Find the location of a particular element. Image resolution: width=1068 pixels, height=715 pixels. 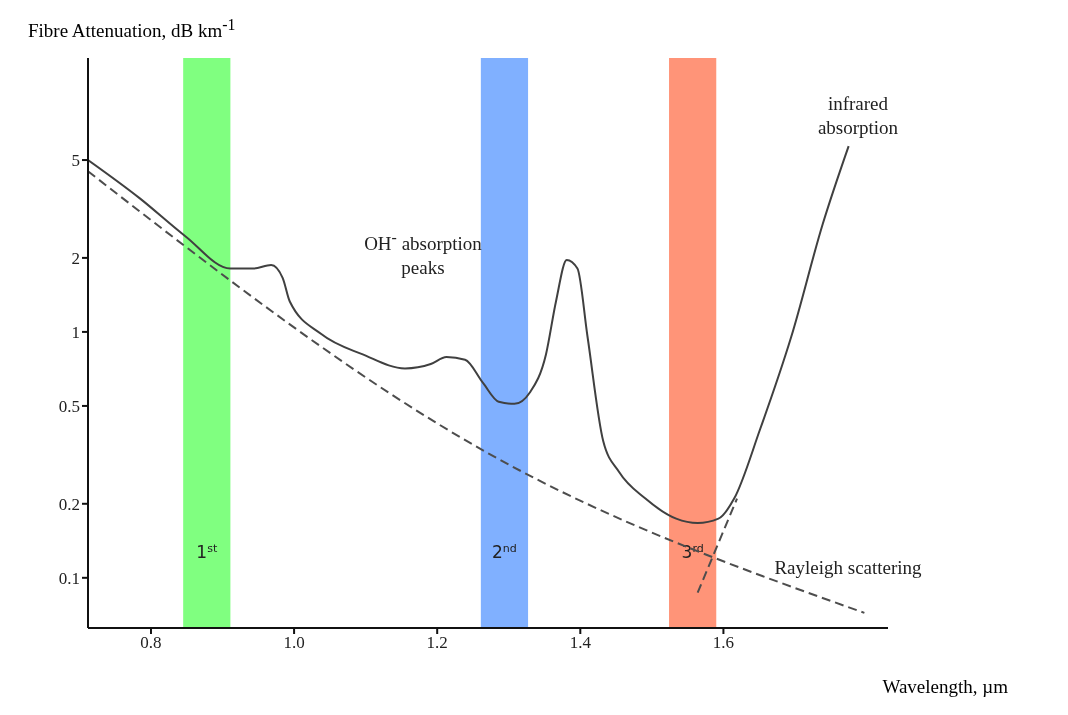

x-tick-label: 1.6 is located at coordinates (723, 643).